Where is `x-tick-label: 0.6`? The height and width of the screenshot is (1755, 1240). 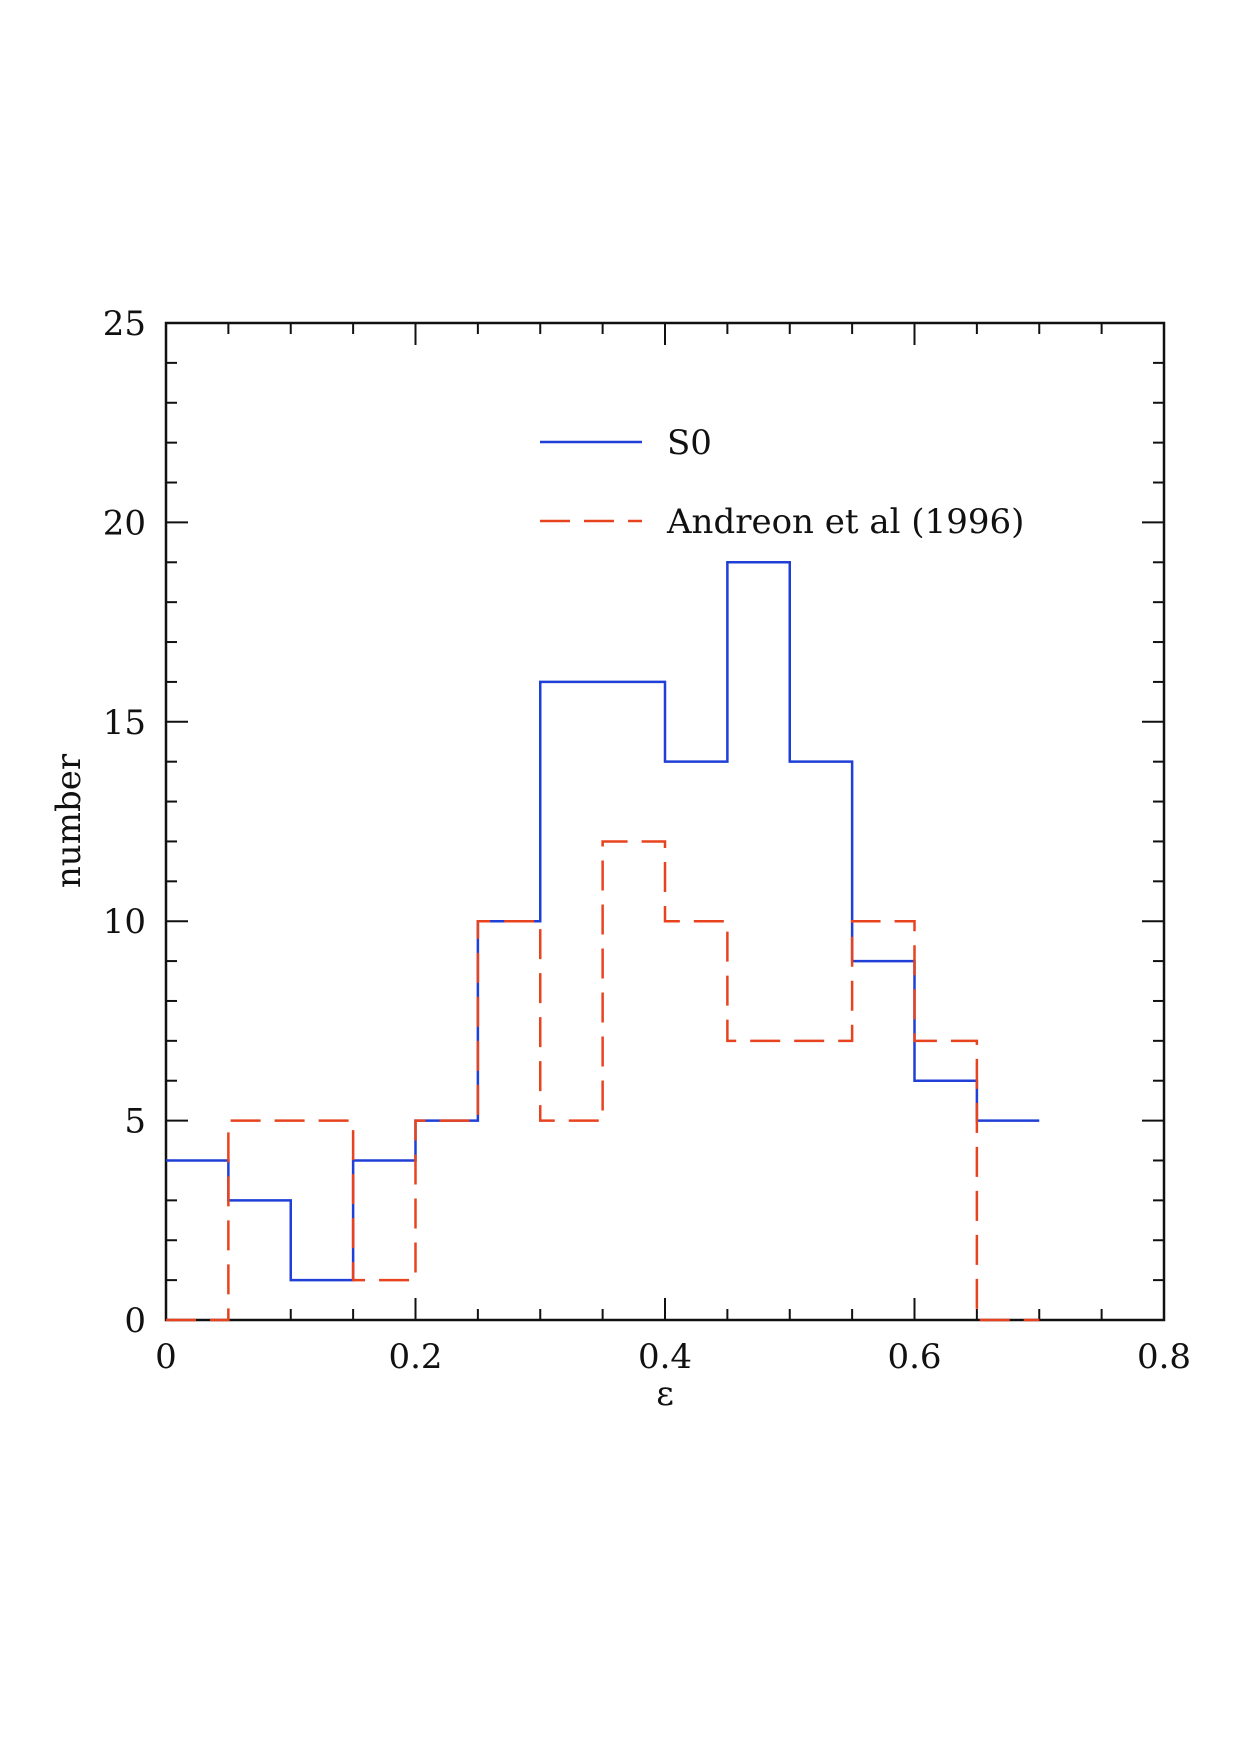 x-tick-label: 0.6 is located at coordinates (914, 1357).